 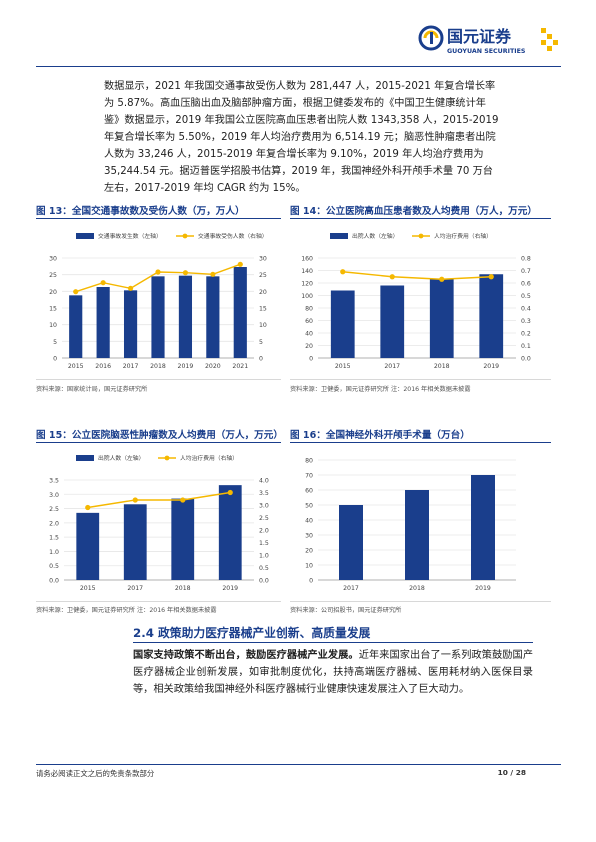 I want to click on figure-13-title: 图 13：全国交通事故数及受伤人数（万，万人）, so click(x=140, y=211).